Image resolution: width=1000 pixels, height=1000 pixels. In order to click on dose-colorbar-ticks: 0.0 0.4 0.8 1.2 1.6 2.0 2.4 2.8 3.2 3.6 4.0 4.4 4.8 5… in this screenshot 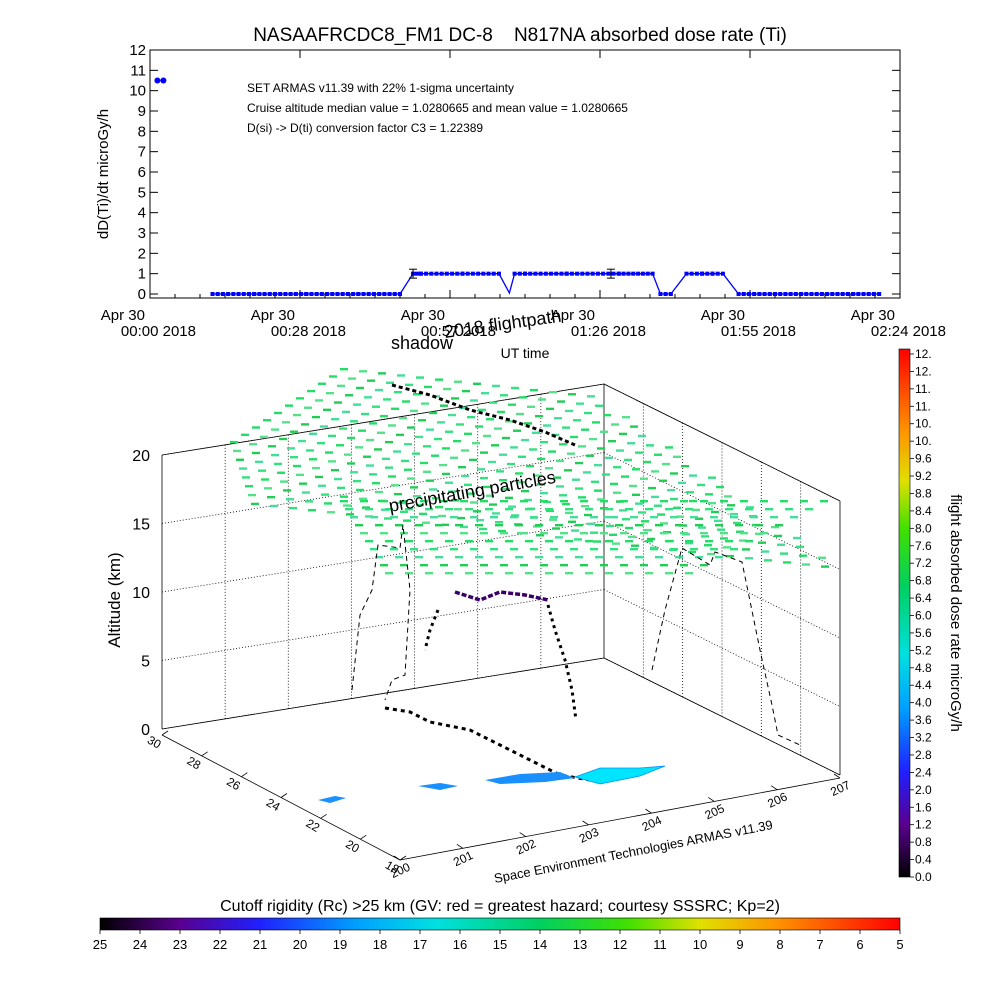, I will do `click(921, 615)`.